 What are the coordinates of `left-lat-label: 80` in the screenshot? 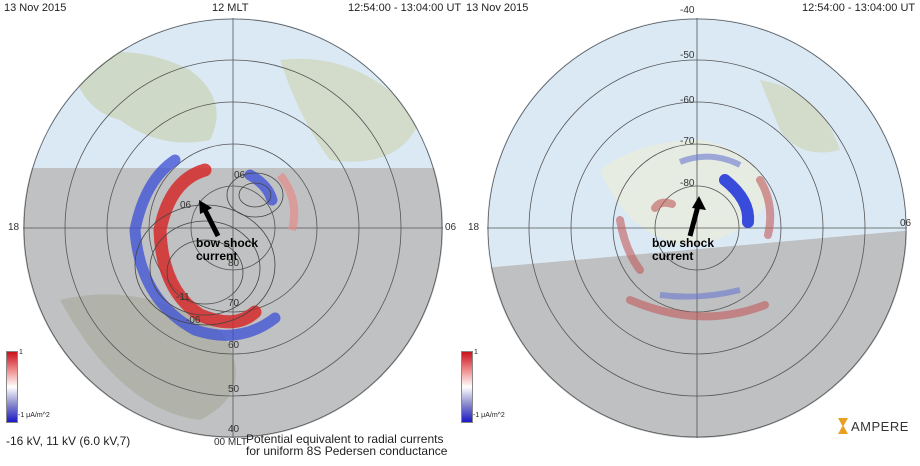 It's located at (234, 263).